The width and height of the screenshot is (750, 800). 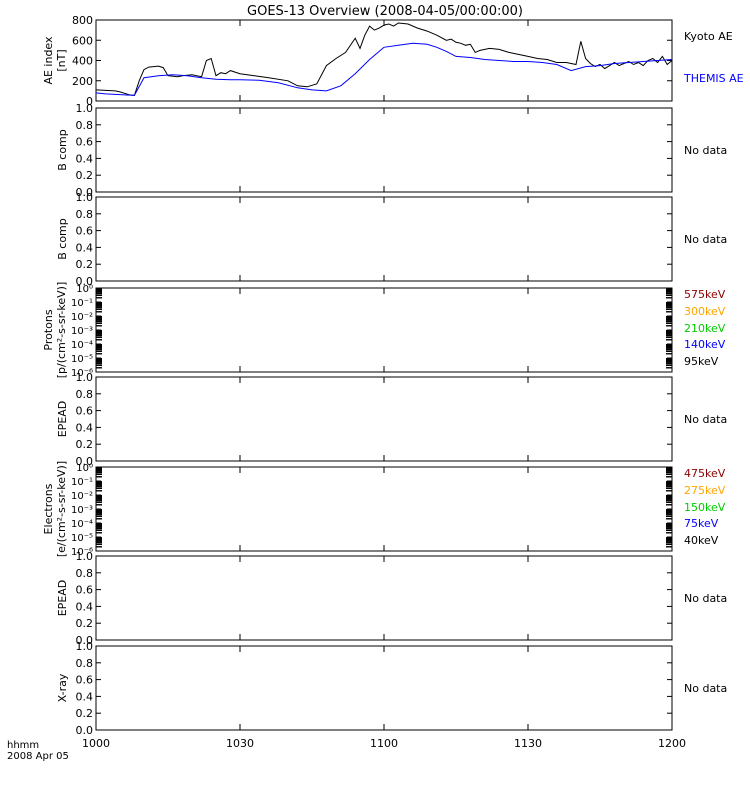 I want to click on y-tick-label: 0, so click(x=89, y=101).